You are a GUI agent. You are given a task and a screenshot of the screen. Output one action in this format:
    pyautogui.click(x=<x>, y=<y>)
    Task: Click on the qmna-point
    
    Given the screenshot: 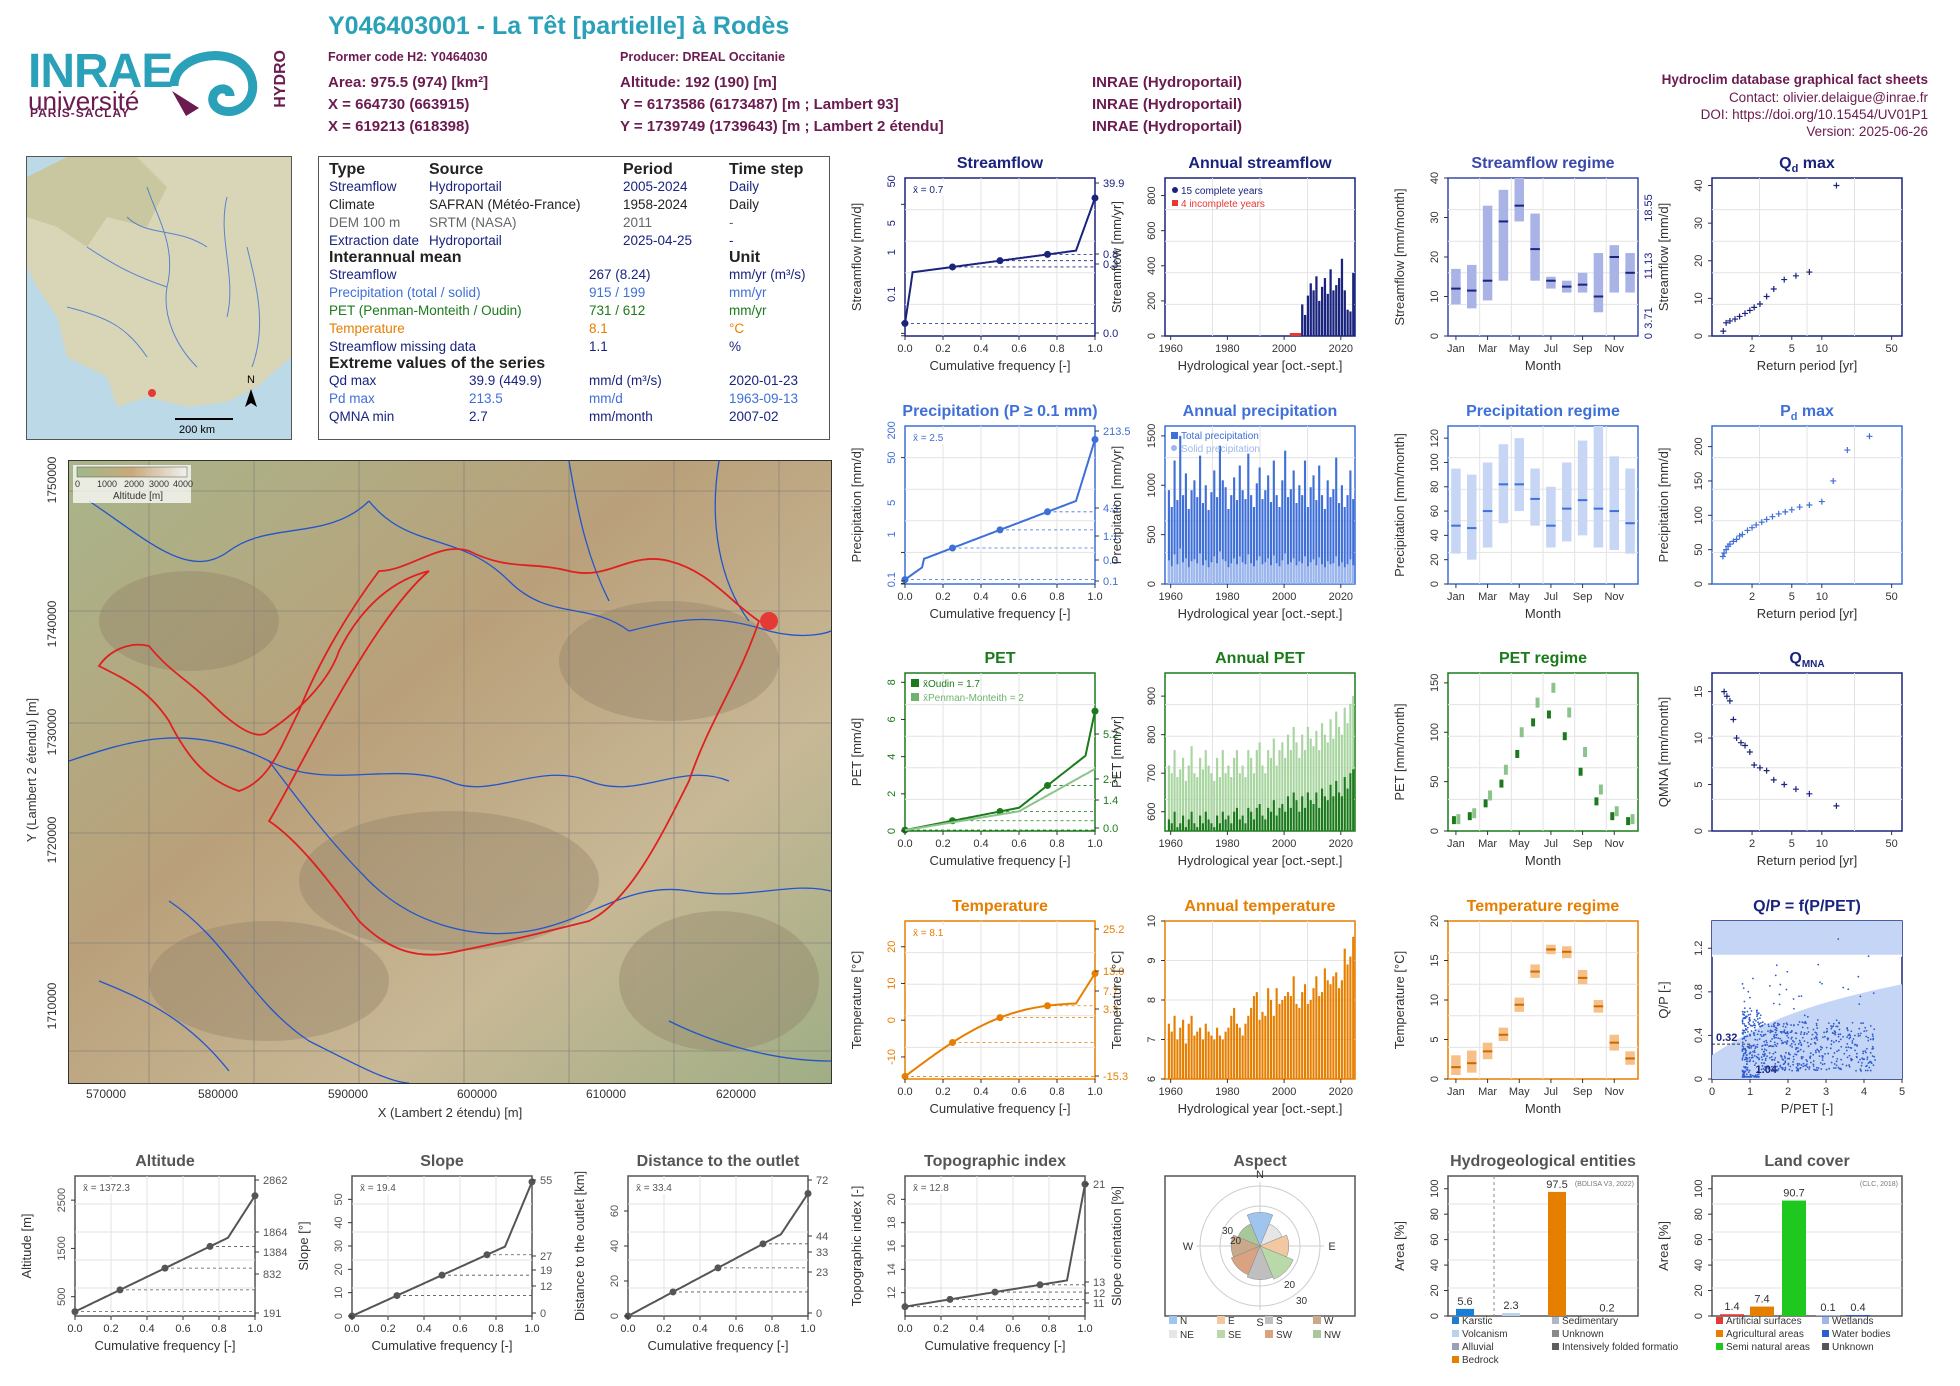 What is the action you would take?
    pyautogui.click(x=1809, y=793)
    